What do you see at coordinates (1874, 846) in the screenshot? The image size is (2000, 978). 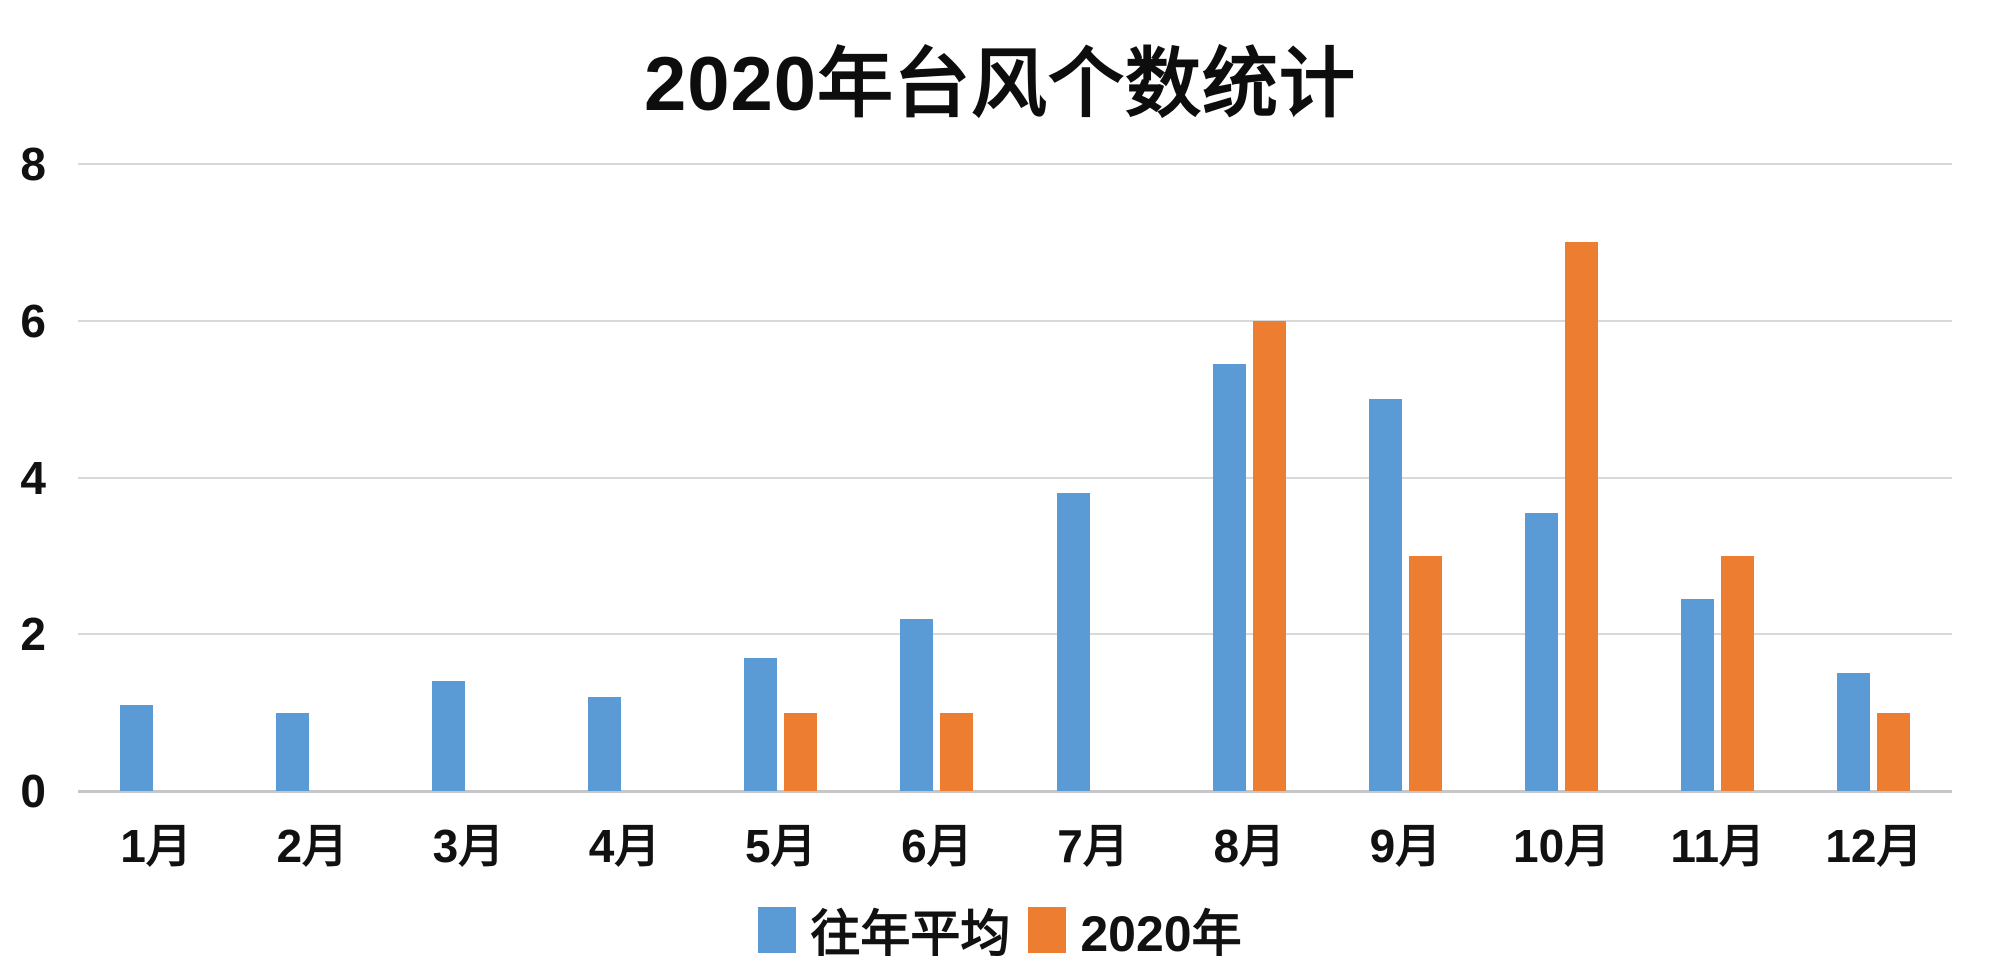 I see `x-tick-label-month-12: 12月` at bounding box center [1874, 846].